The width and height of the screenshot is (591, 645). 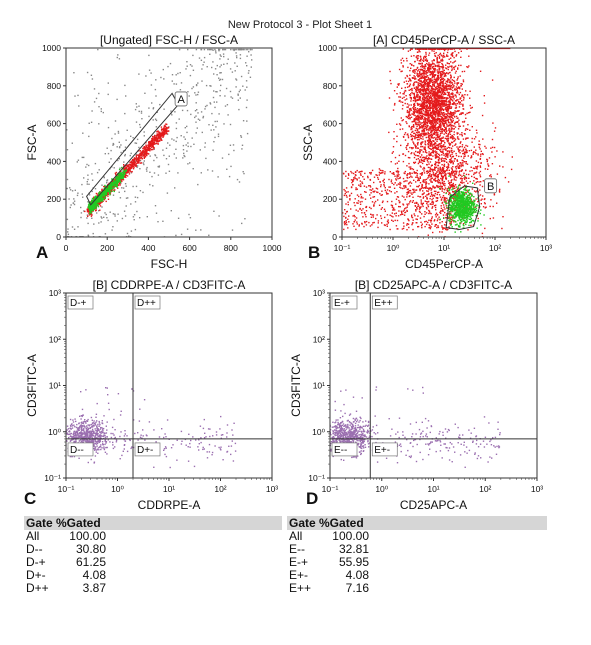 I want to click on x-tick-label: 10⁰, so click(x=393, y=248).